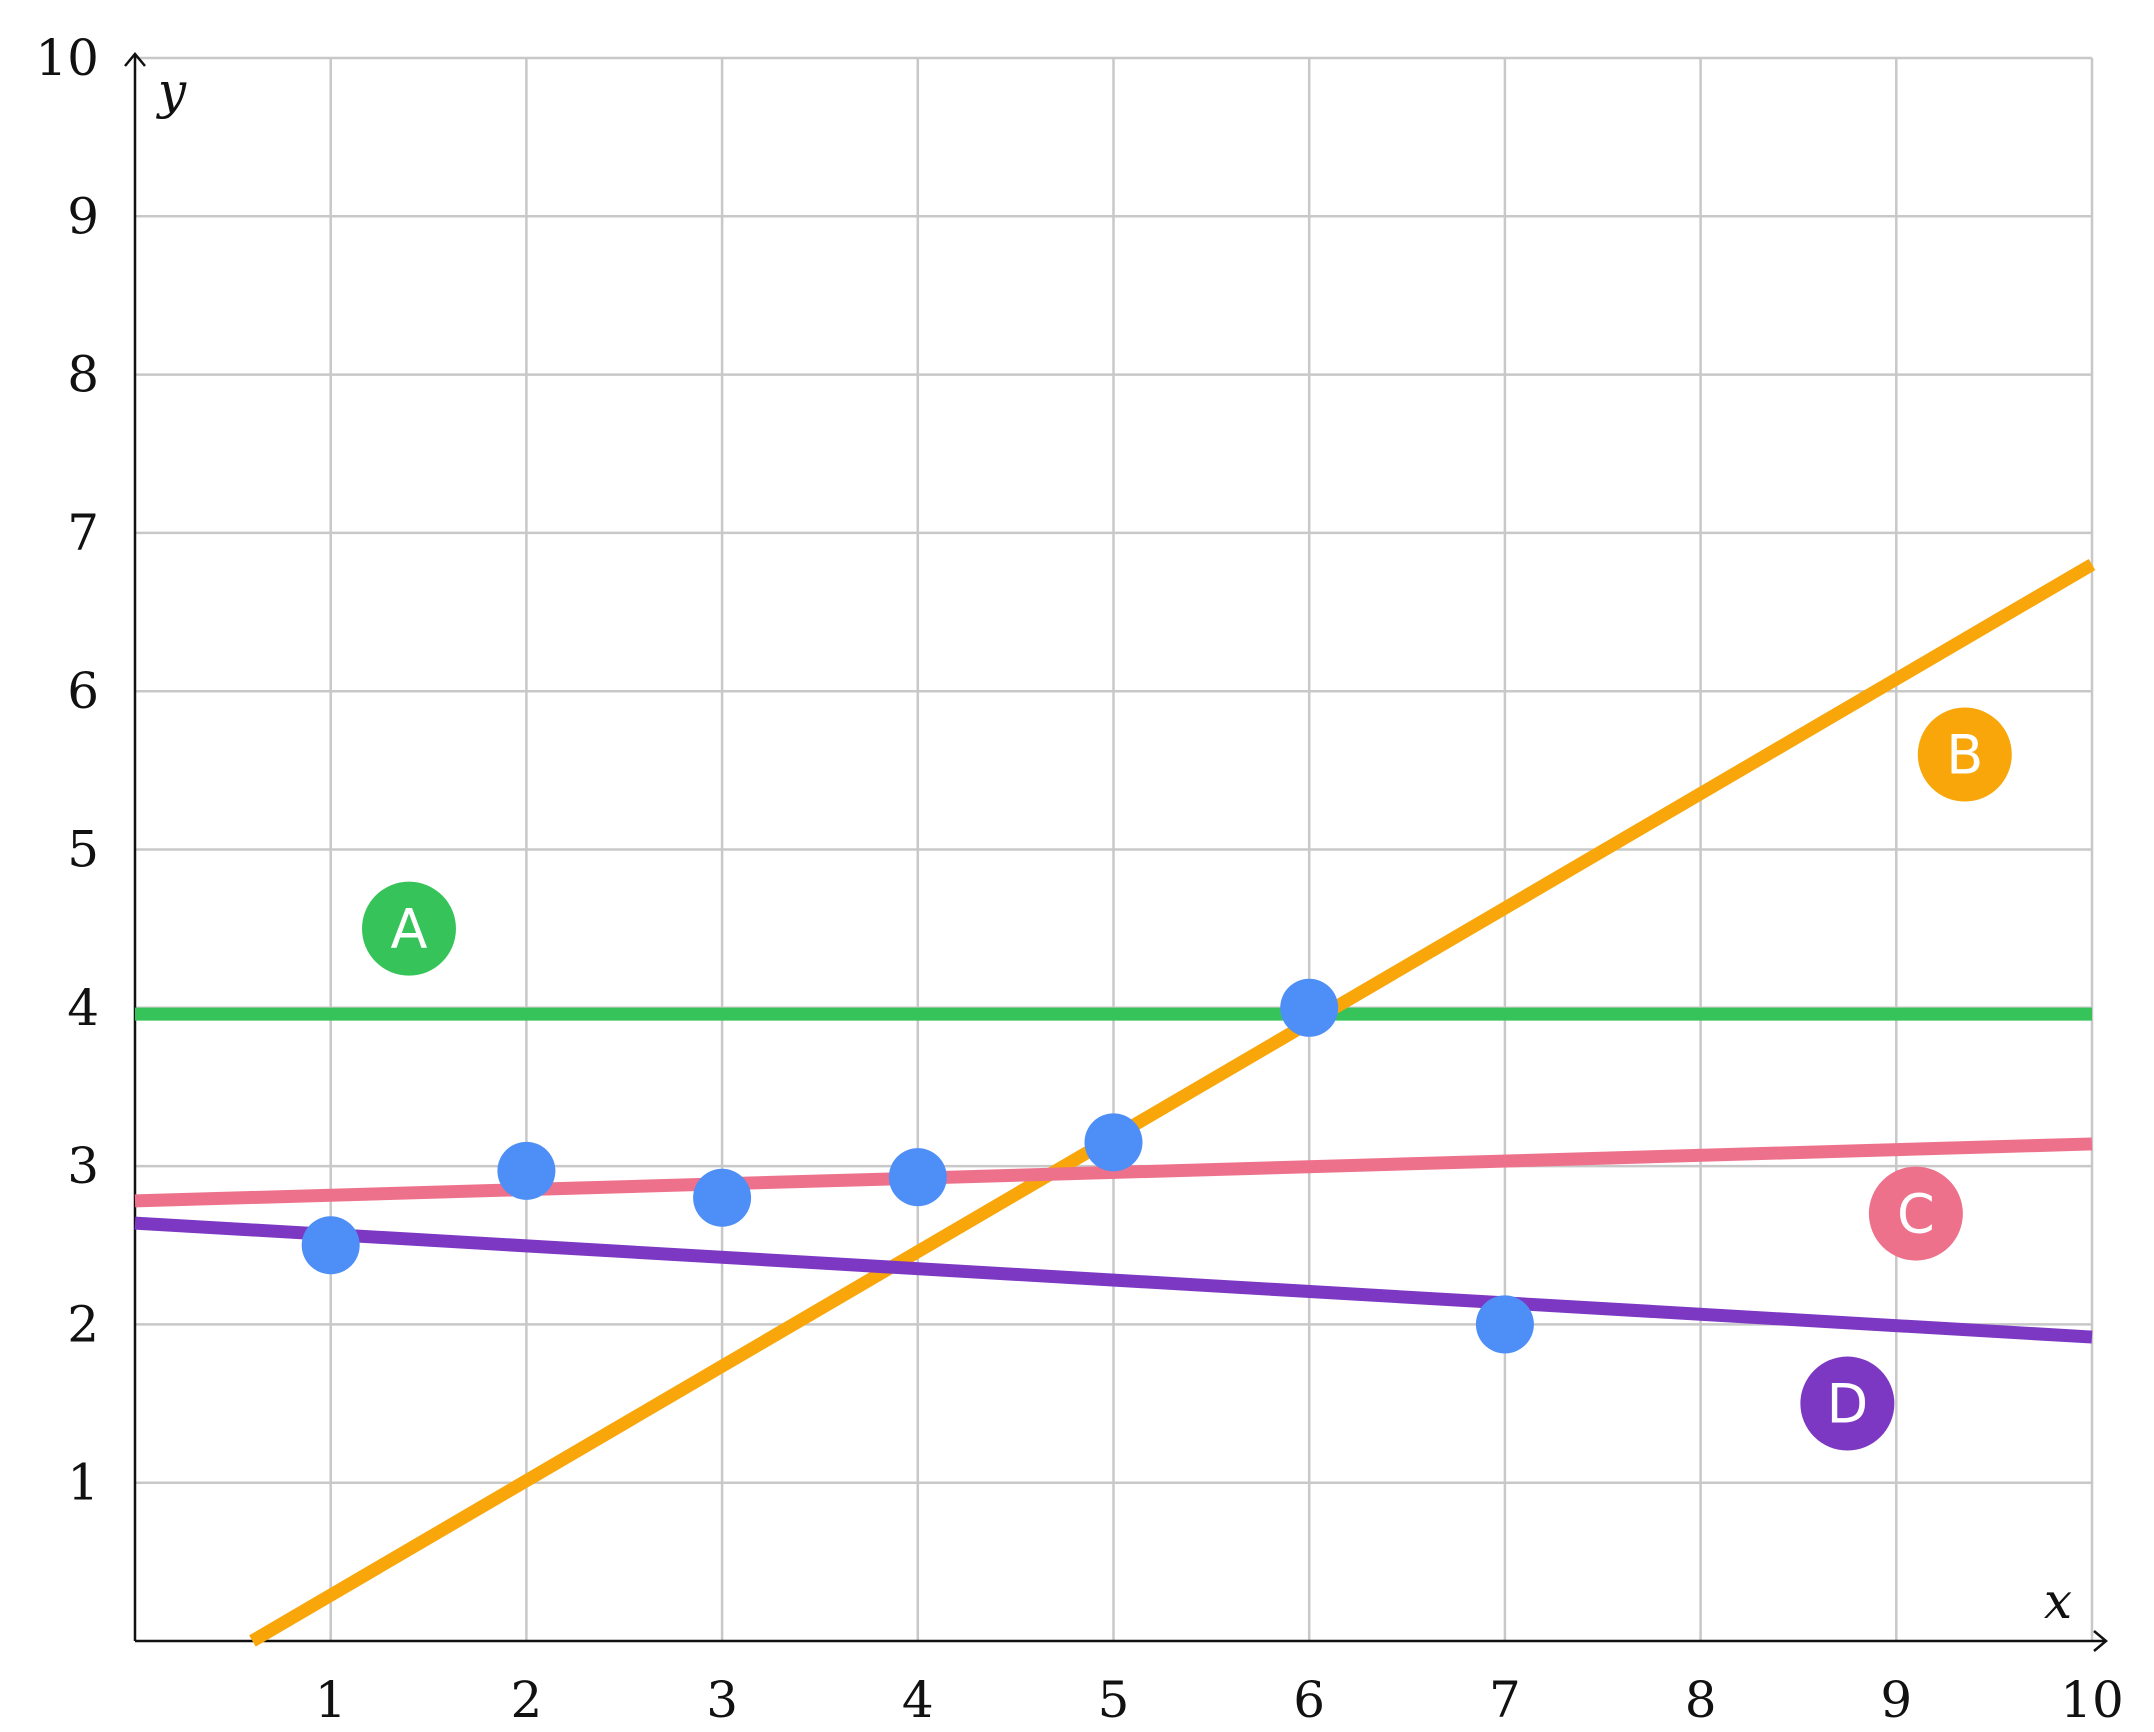 This screenshot has width=2154, height=1732. What do you see at coordinates (67, 58) in the screenshot?
I see `y-tick-label: 10` at bounding box center [67, 58].